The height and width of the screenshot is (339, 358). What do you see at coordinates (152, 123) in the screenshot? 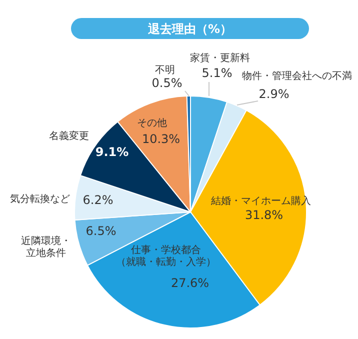
I see `slice-label: その他` at bounding box center [152, 123].